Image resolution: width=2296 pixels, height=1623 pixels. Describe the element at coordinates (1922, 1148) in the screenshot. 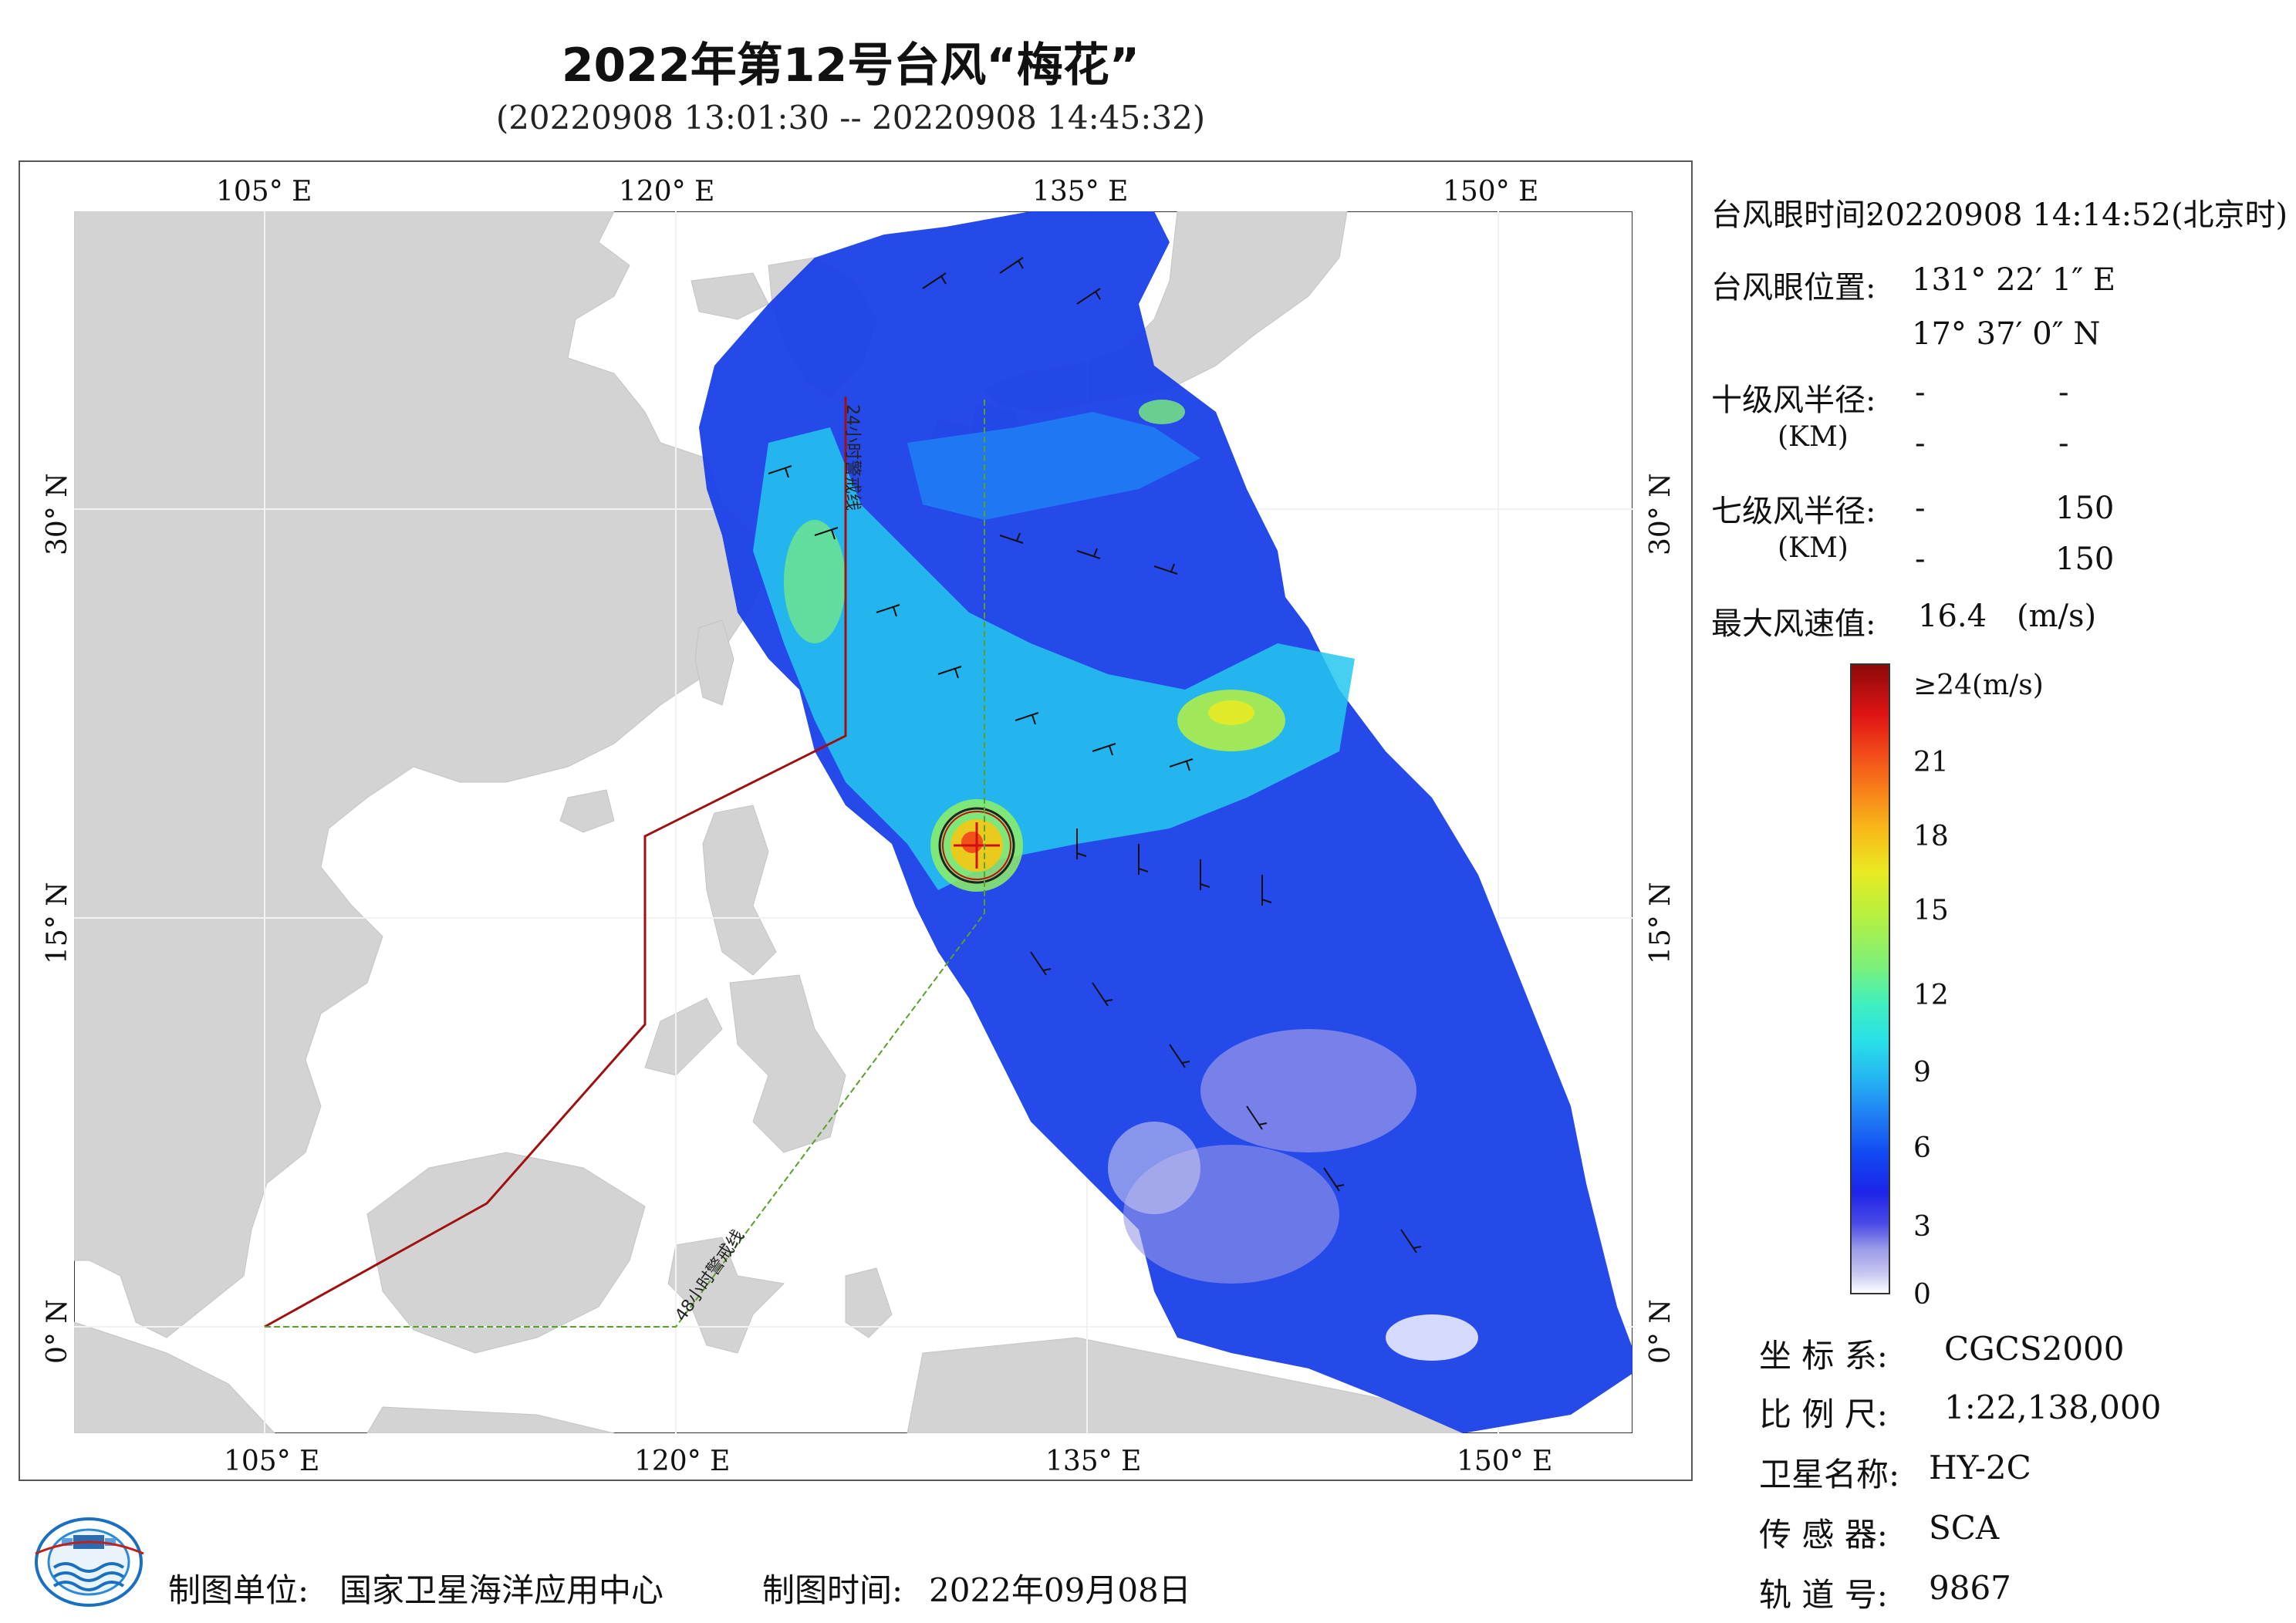

I see `colorbar-label-6: 6` at that location.